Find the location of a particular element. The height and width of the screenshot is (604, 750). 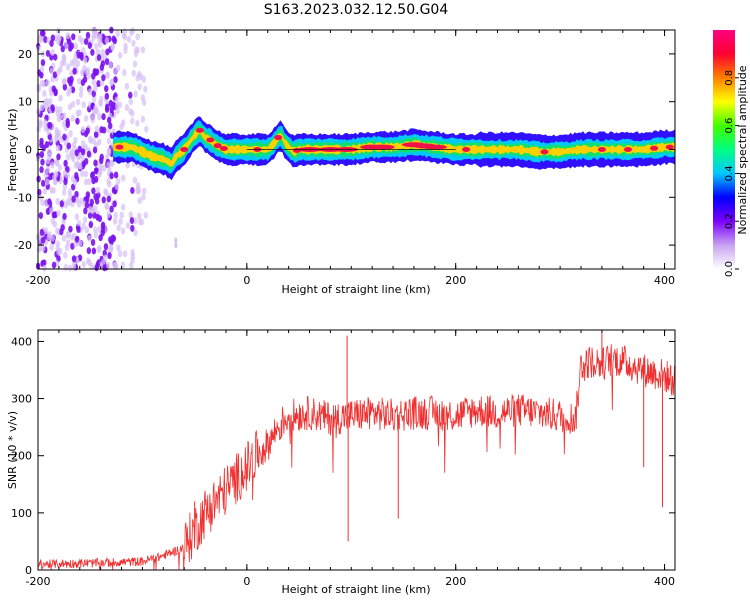

colorbar-tick-label: 0.6 is located at coordinates (729, 126).